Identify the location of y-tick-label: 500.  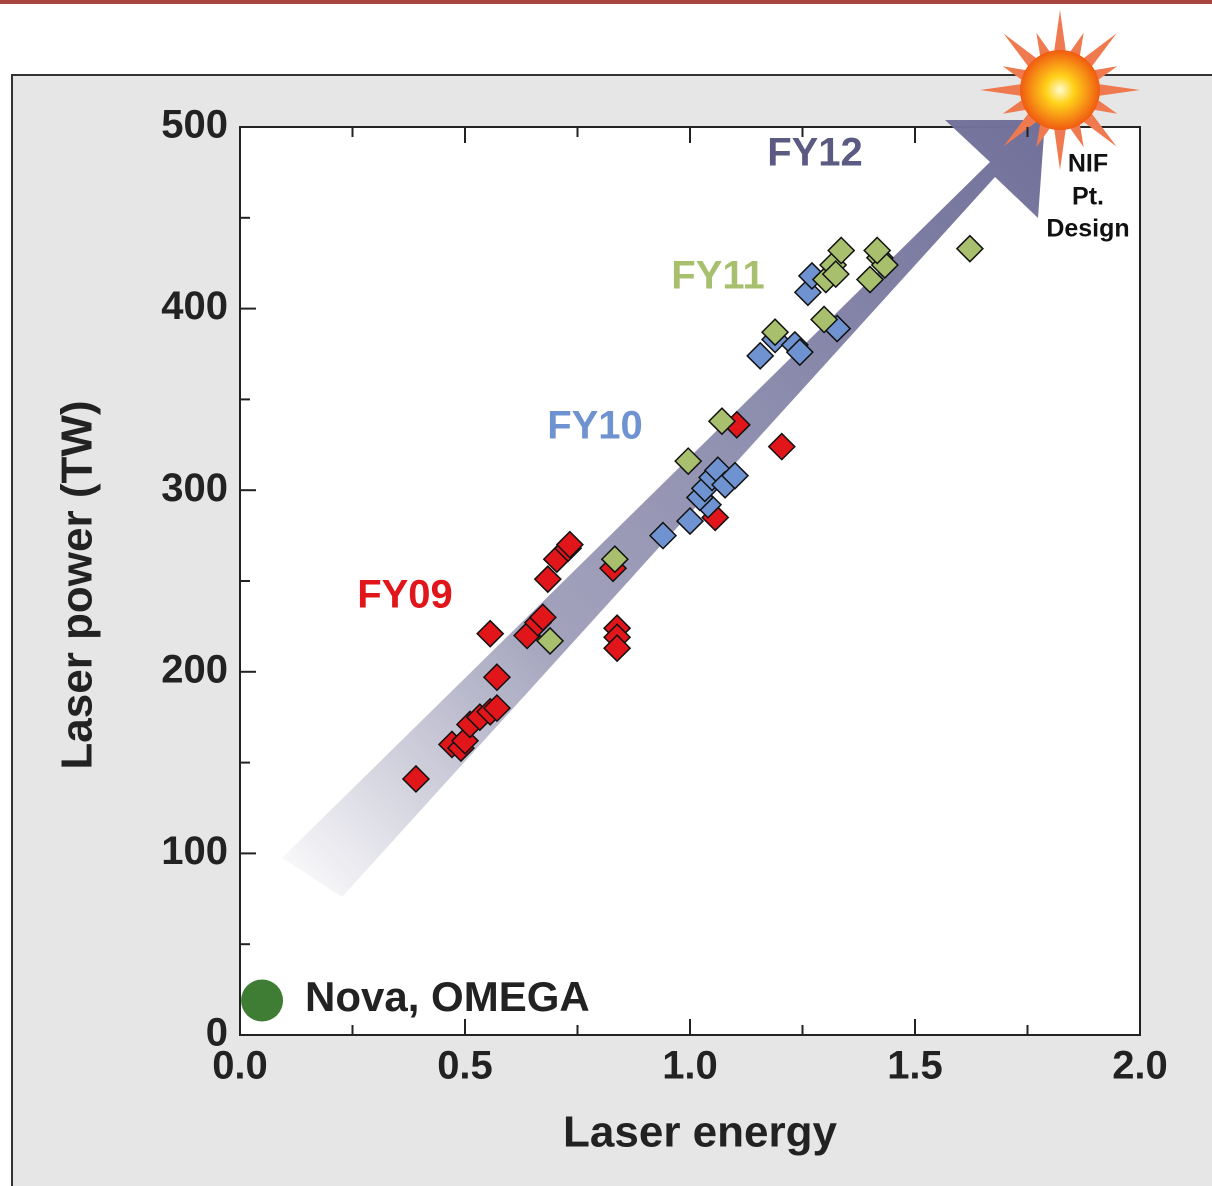
(194, 125).